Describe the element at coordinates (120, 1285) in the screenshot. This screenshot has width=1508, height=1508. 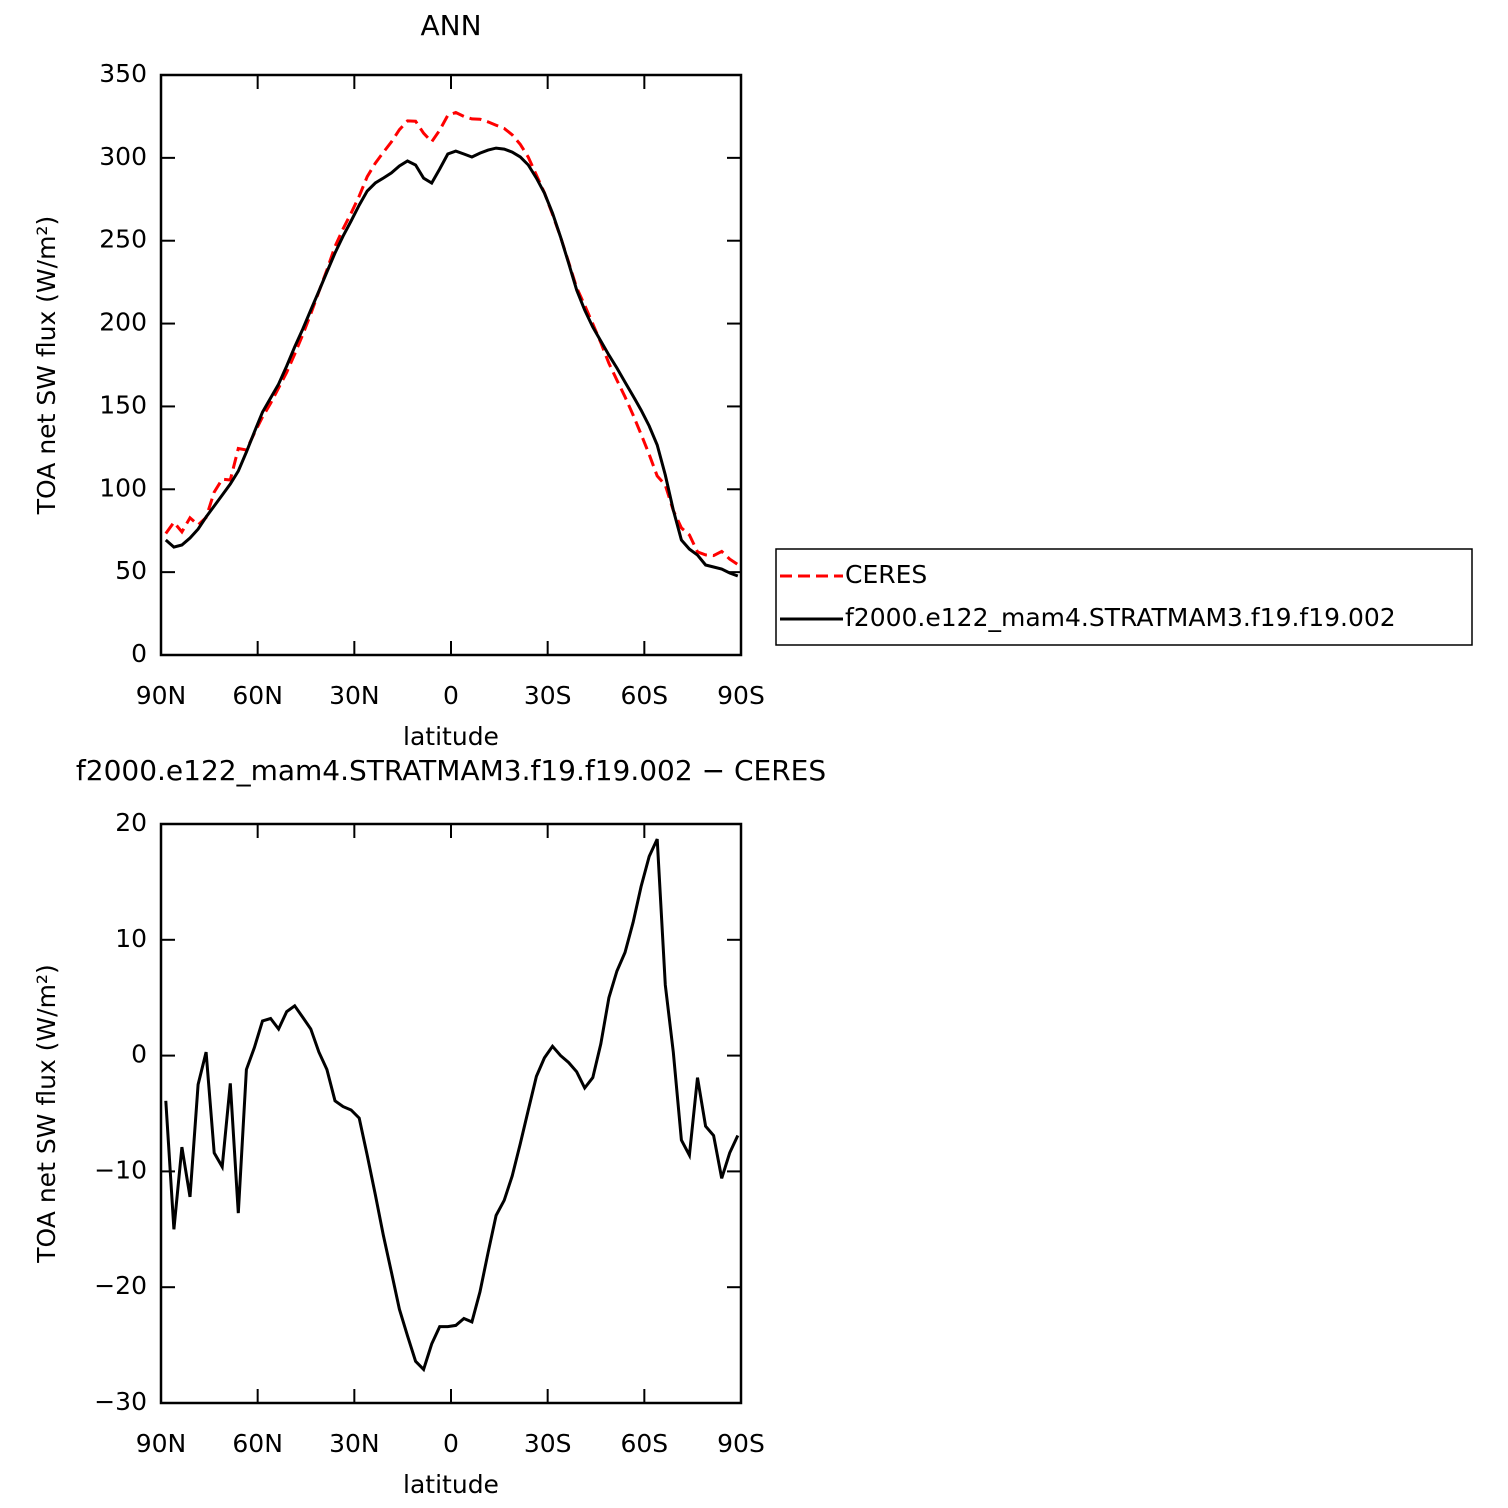
I see `y-tick-label: −20` at that location.